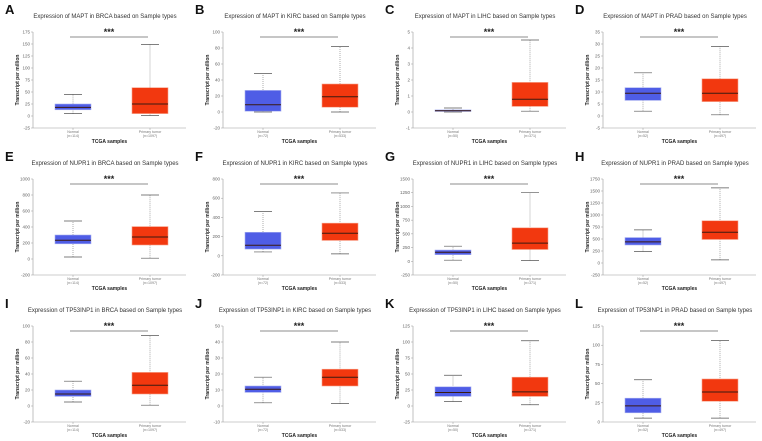 This screenshot has width=762, height=441. I want to click on y-tick-label: 600, so click(26, 211).